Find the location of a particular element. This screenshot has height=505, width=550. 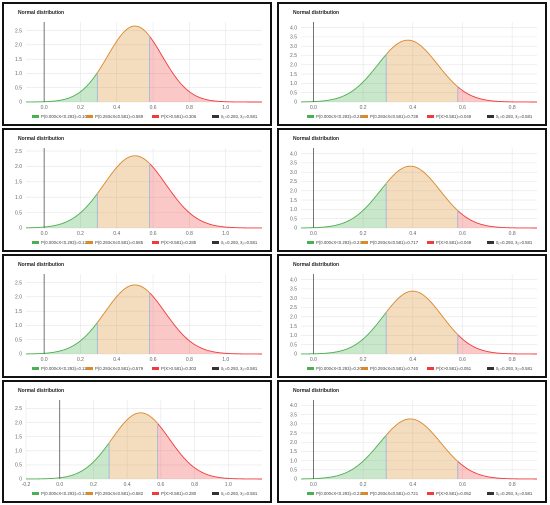

legend-label: P(X>0.581)=0.306 is located at coordinates (179, 116).